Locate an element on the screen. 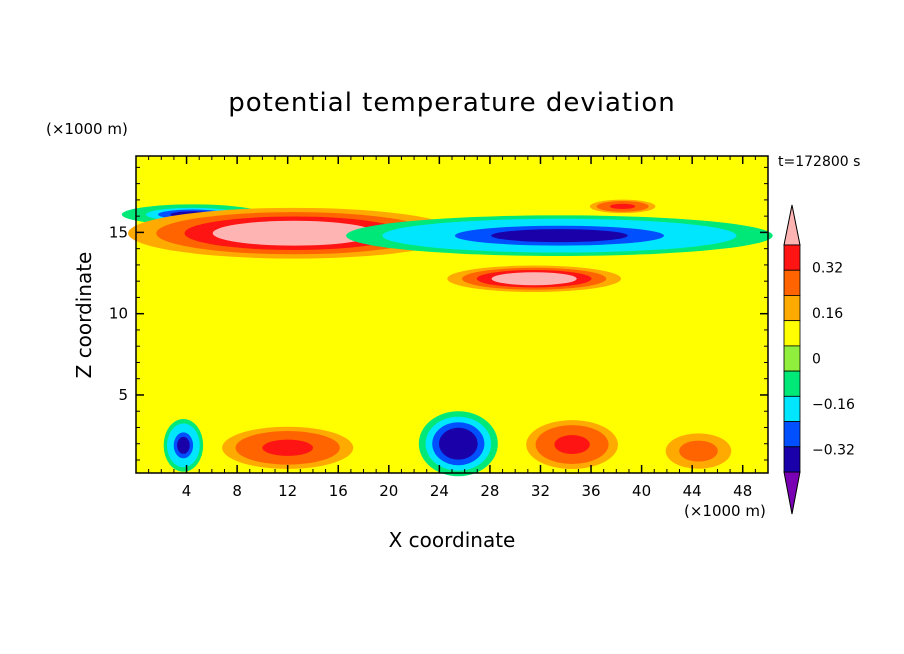 The height and width of the screenshot is (654, 904). chart-title: potential temperature deviation is located at coordinates (452, 103).